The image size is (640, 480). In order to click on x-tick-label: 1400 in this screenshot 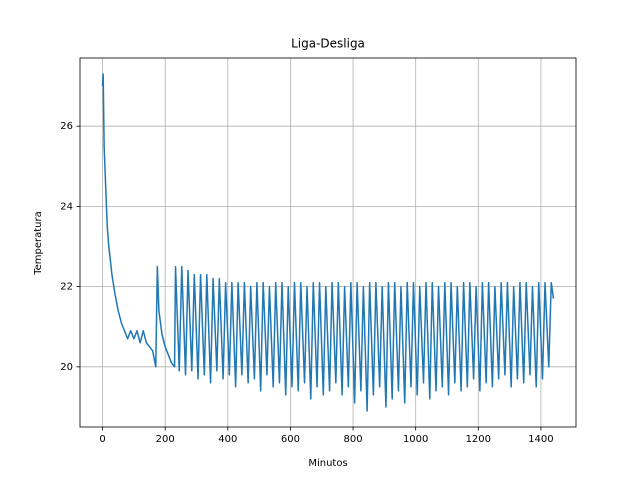, I will do `click(540, 439)`.